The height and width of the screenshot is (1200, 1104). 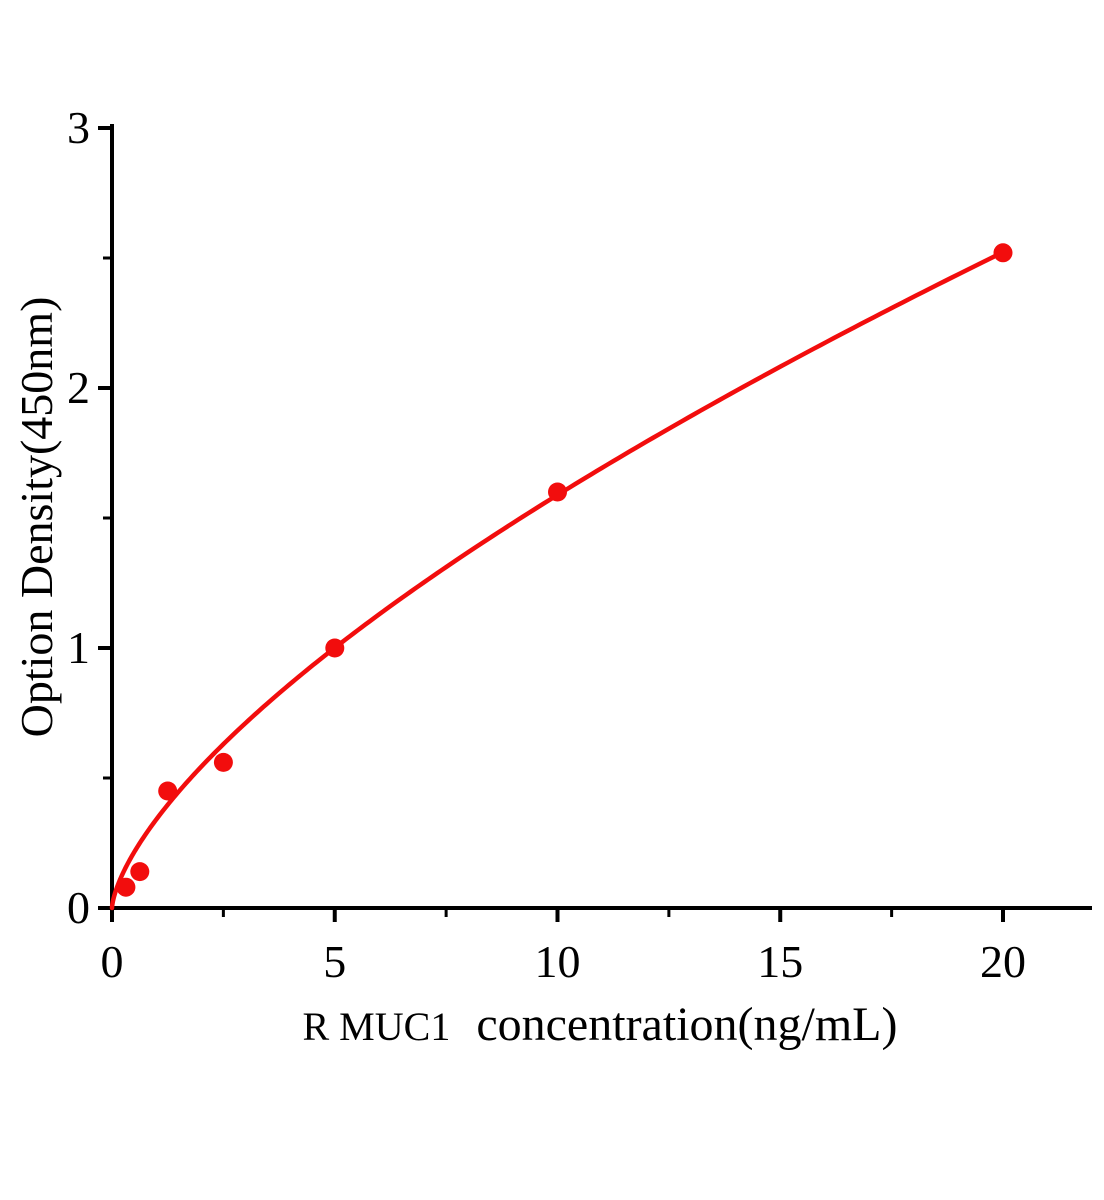 What do you see at coordinates (78, 907) in the screenshot?
I see `y-tick-label: 0` at bounding box center [78, 907].